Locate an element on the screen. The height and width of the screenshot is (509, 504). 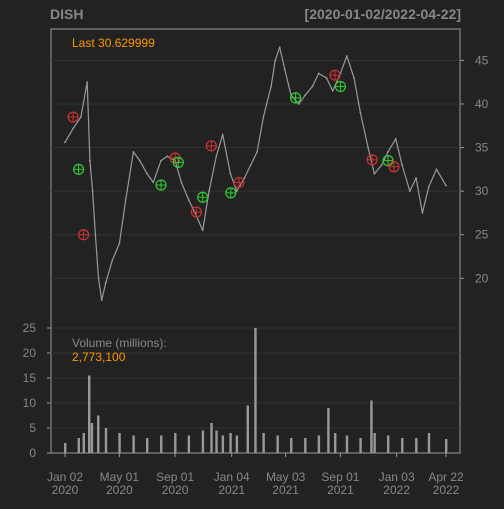
date-range-title: [2020-01-02/2022-04-22] is located at coordinates (383, 14).